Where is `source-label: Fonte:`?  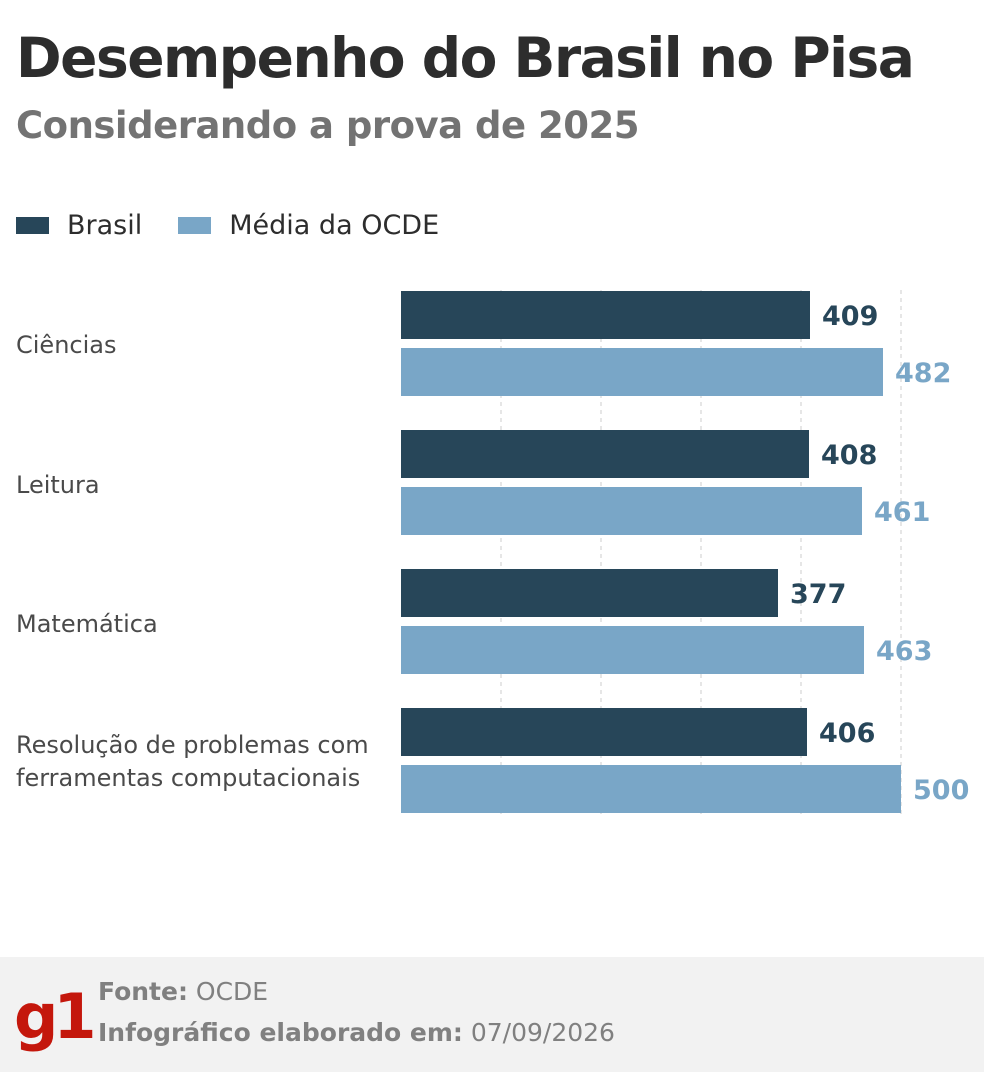 source-label: Fonte: is located at coordinates (143, 991).